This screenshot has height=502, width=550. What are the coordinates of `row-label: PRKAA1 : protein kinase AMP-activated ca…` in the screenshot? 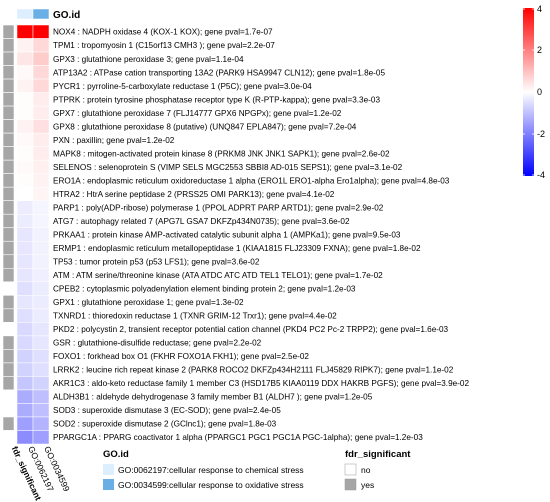 It's located at (227, 234).